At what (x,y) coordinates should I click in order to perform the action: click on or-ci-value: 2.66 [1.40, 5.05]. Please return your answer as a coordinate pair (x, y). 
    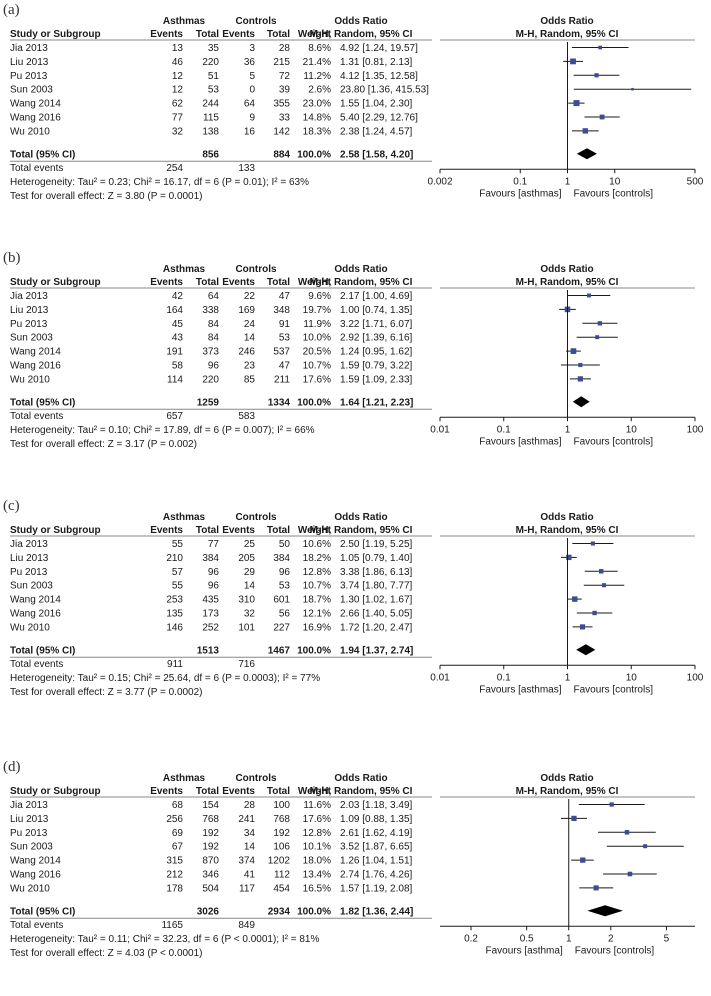
    Looking at the image, I should click on (376, 614).